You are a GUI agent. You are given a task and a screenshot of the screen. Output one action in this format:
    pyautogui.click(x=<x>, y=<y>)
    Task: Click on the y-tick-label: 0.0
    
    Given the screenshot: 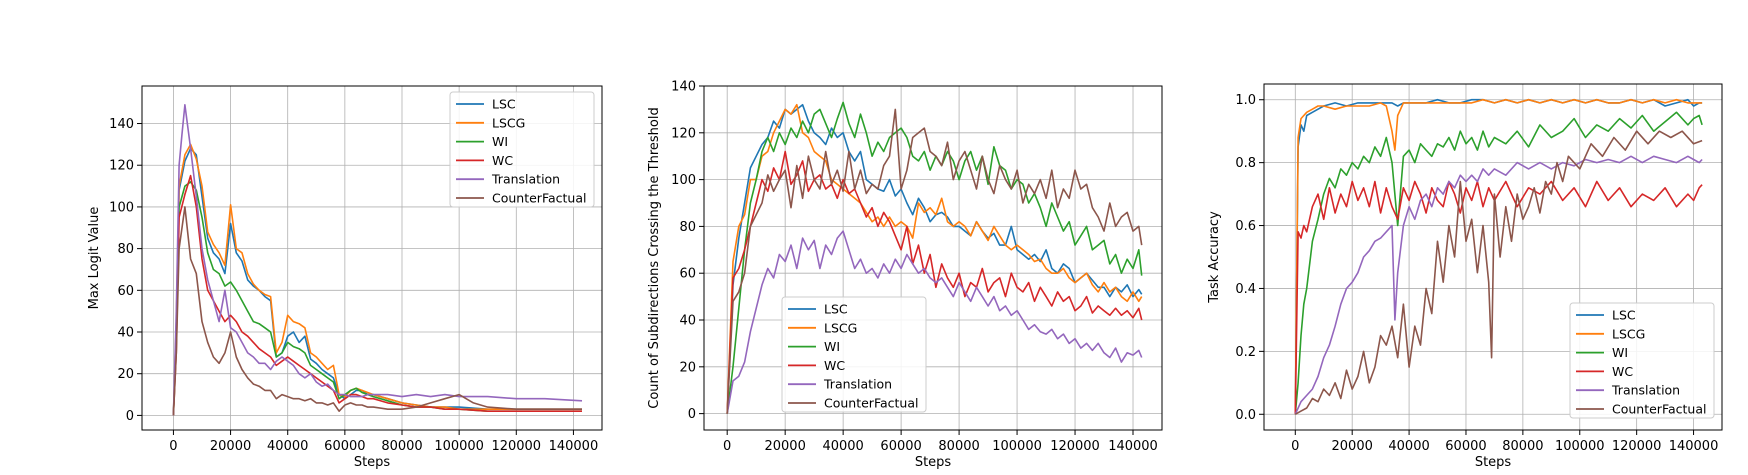 What is the action you would take?
    pyautogui.click(x=1245, y=415)
    